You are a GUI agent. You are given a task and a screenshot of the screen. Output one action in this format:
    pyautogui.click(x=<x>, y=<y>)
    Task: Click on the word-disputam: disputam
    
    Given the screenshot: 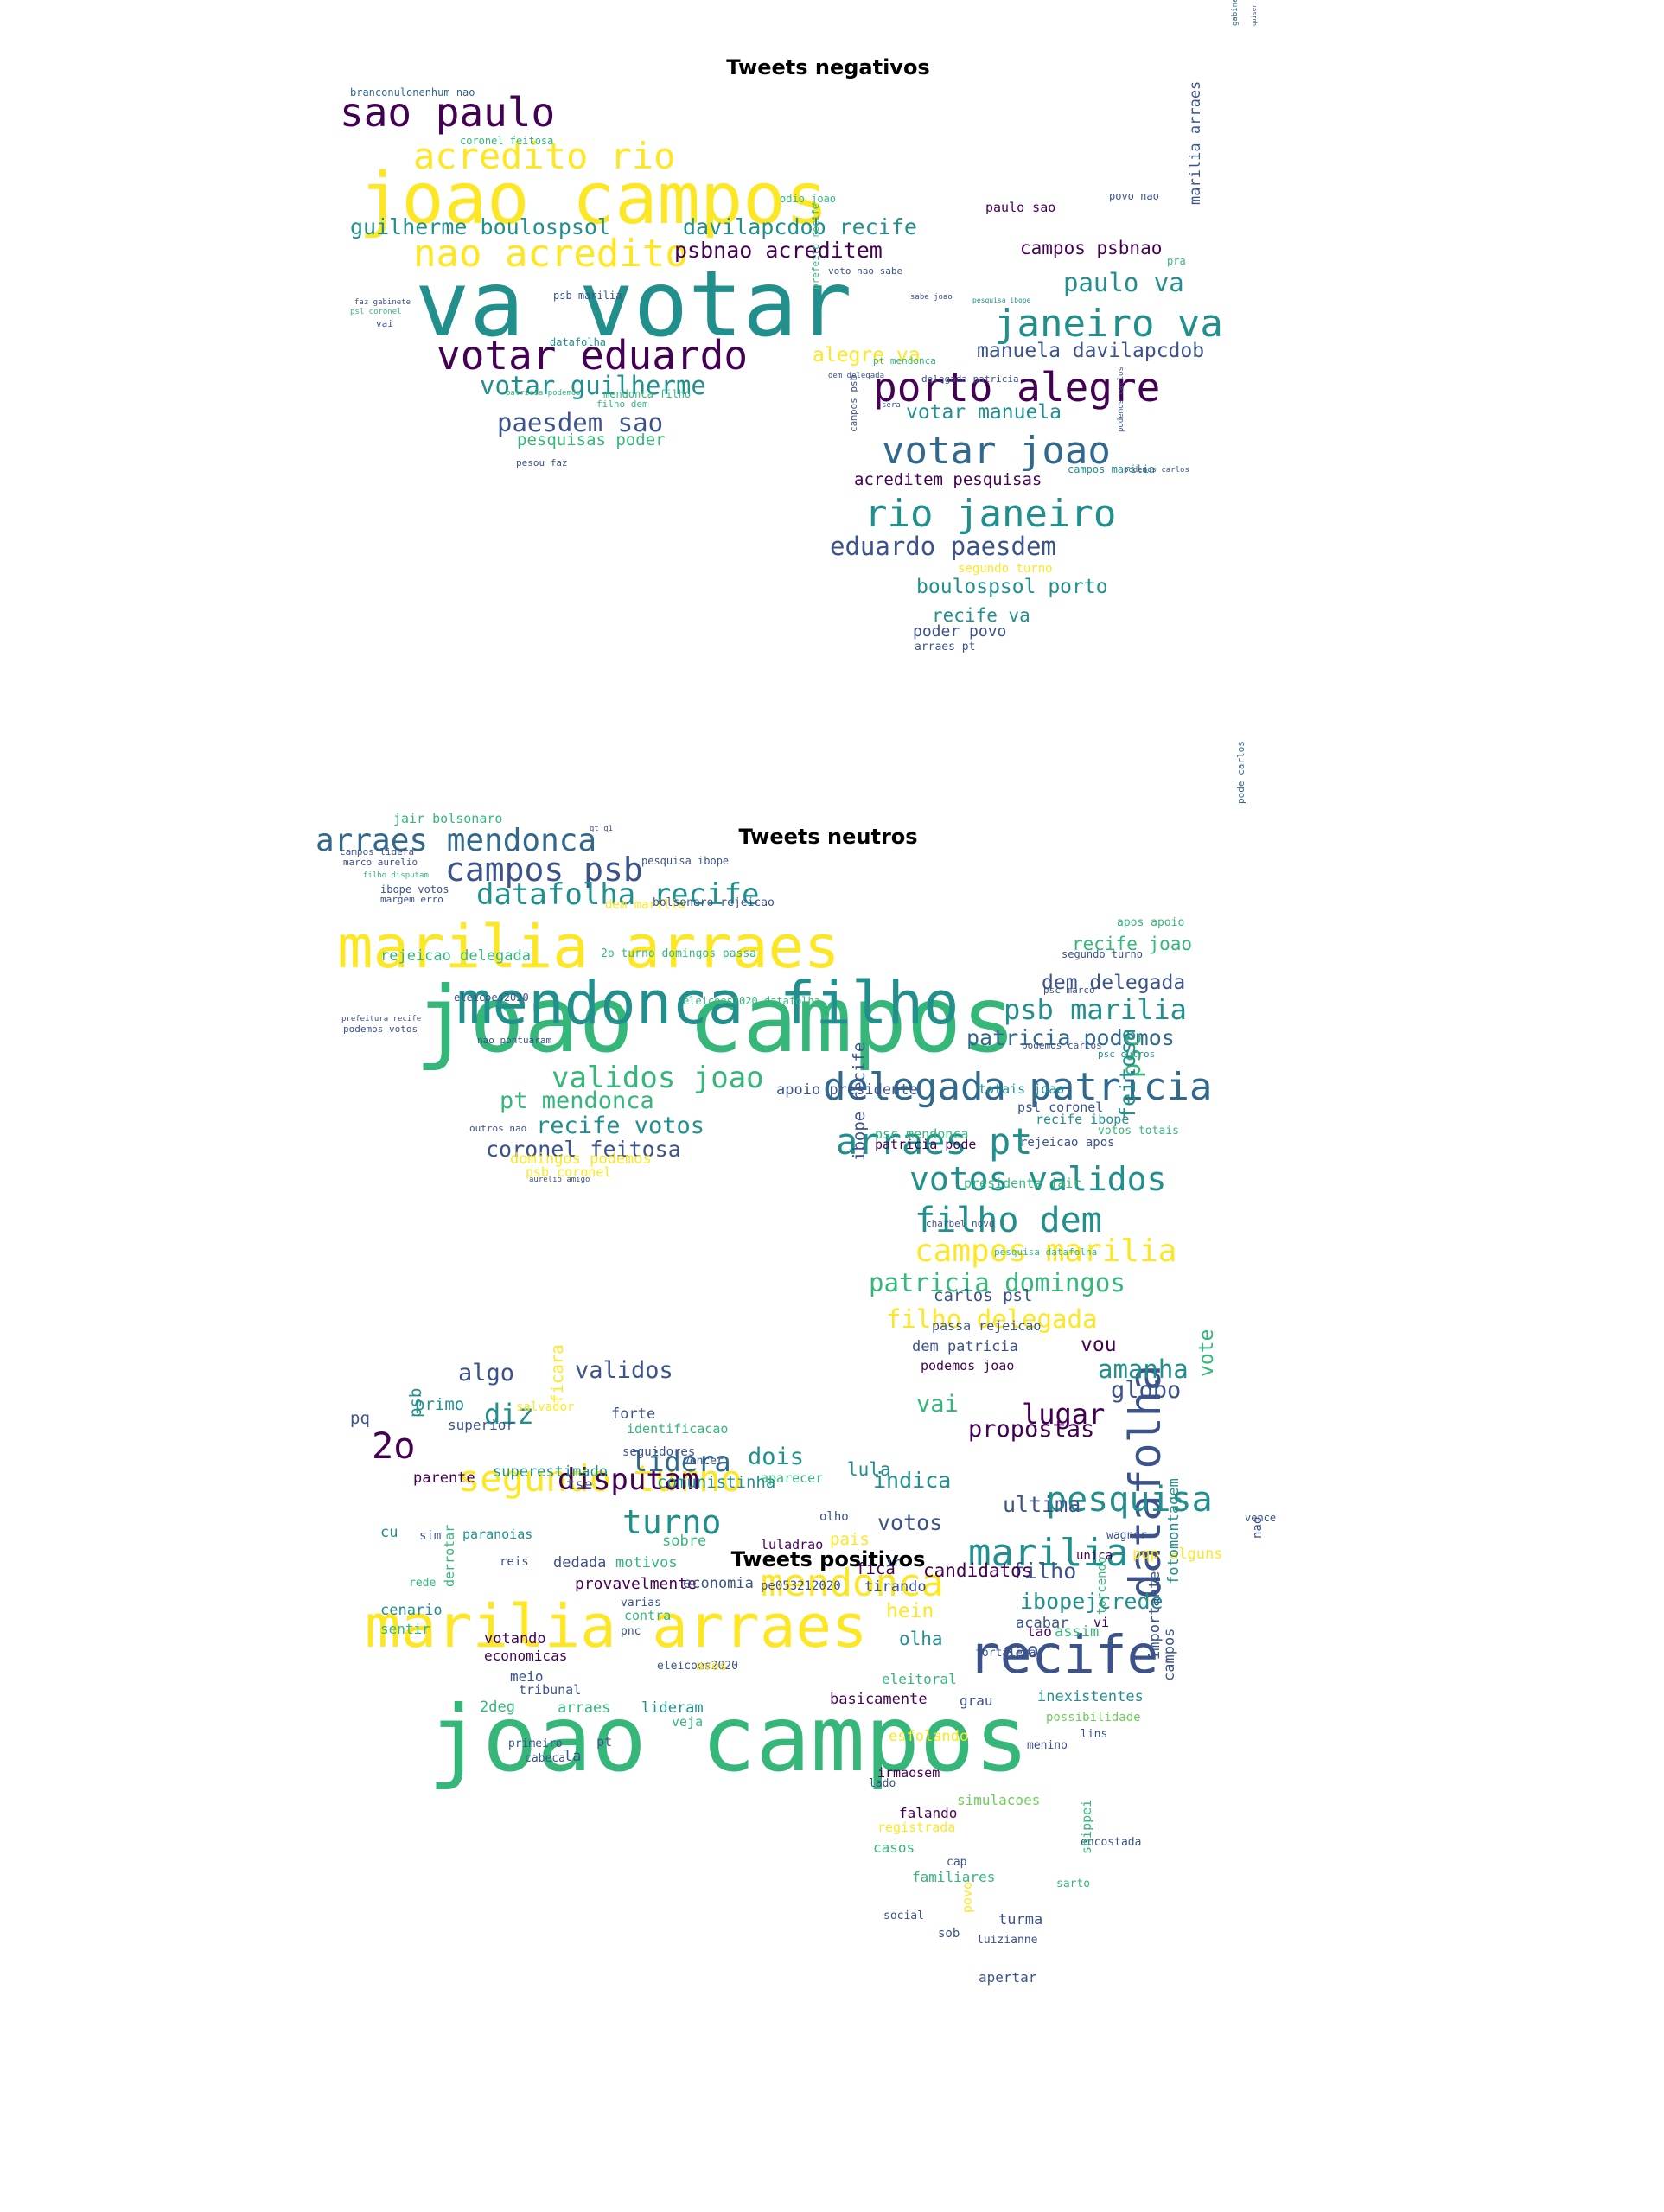 What is the action you would take?
    pyautogui.click(x=628, y=1480)
    